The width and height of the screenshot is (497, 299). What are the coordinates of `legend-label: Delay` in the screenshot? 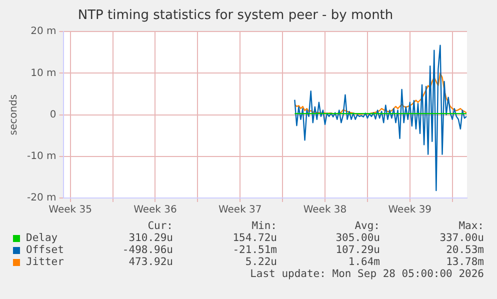 It's located at (42, 238).